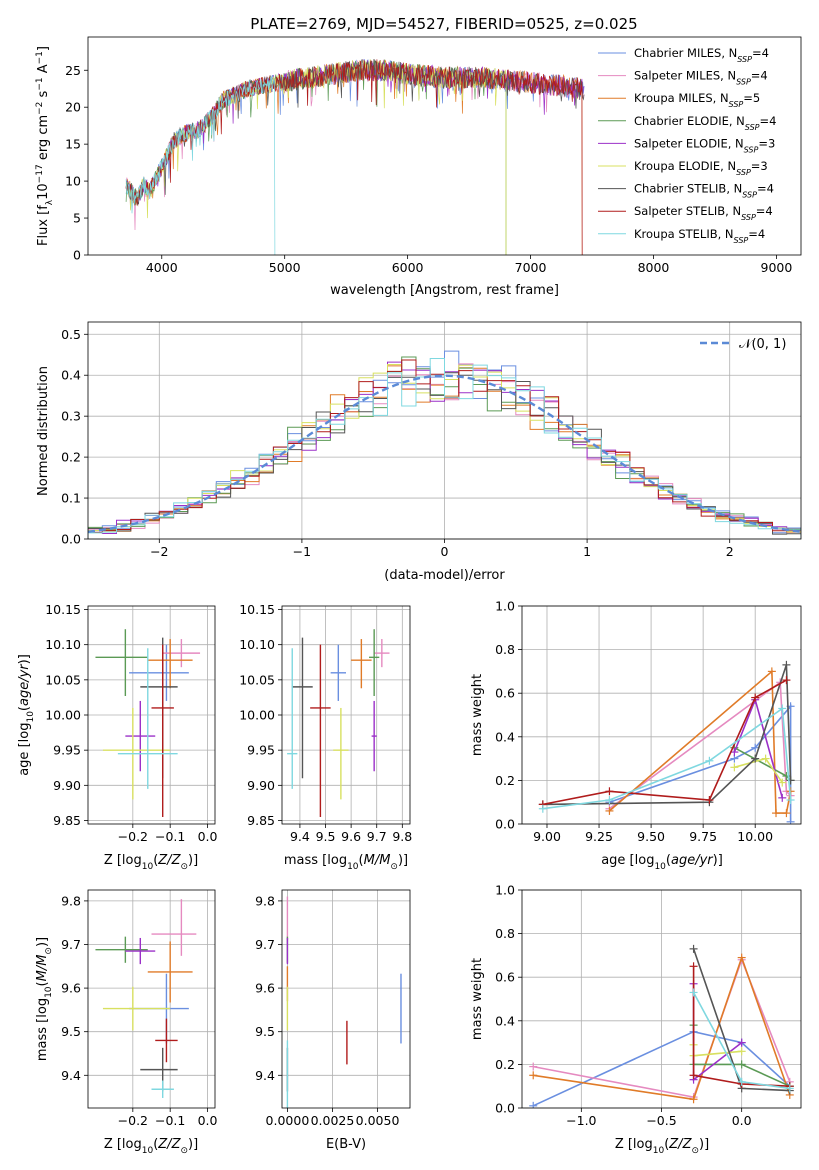 This screenshot has height=1170, width=819. I want to click on x-tick-label: 10.00, so click(755, 836).